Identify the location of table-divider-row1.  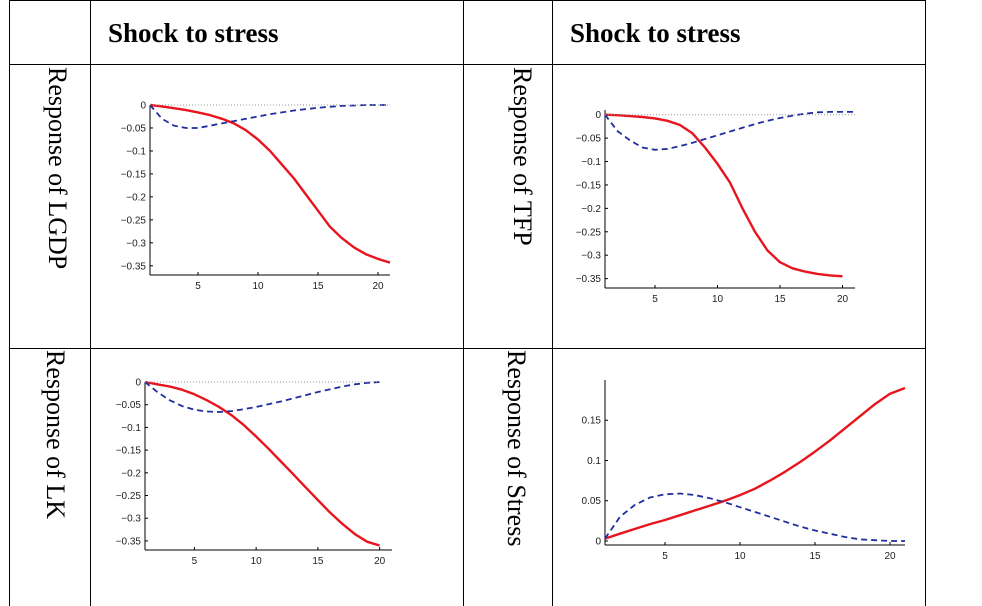
(467, 64).